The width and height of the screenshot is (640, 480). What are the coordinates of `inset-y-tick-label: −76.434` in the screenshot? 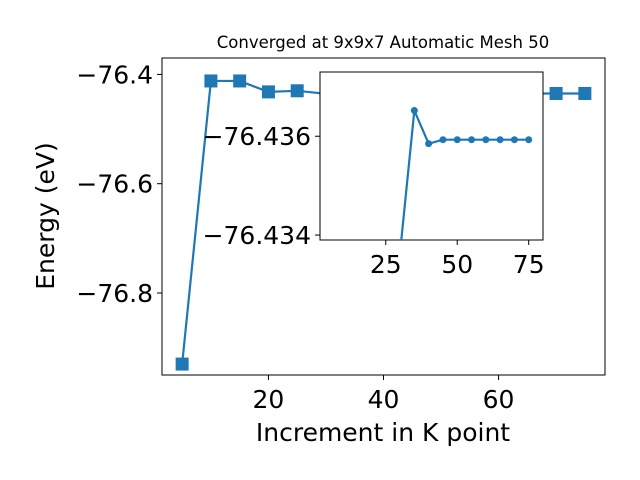 It's located at (257, 235).